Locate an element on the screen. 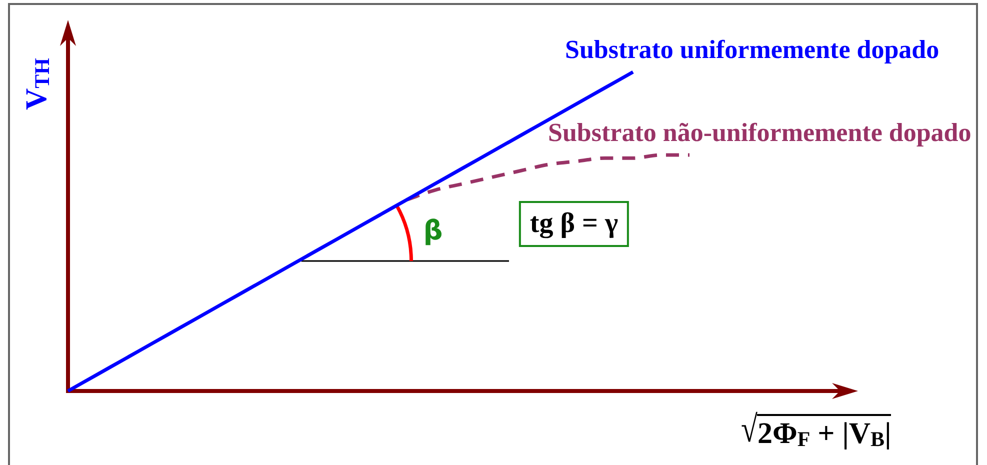  text-frame: tg β = γ is located at coordinates (574, 224).